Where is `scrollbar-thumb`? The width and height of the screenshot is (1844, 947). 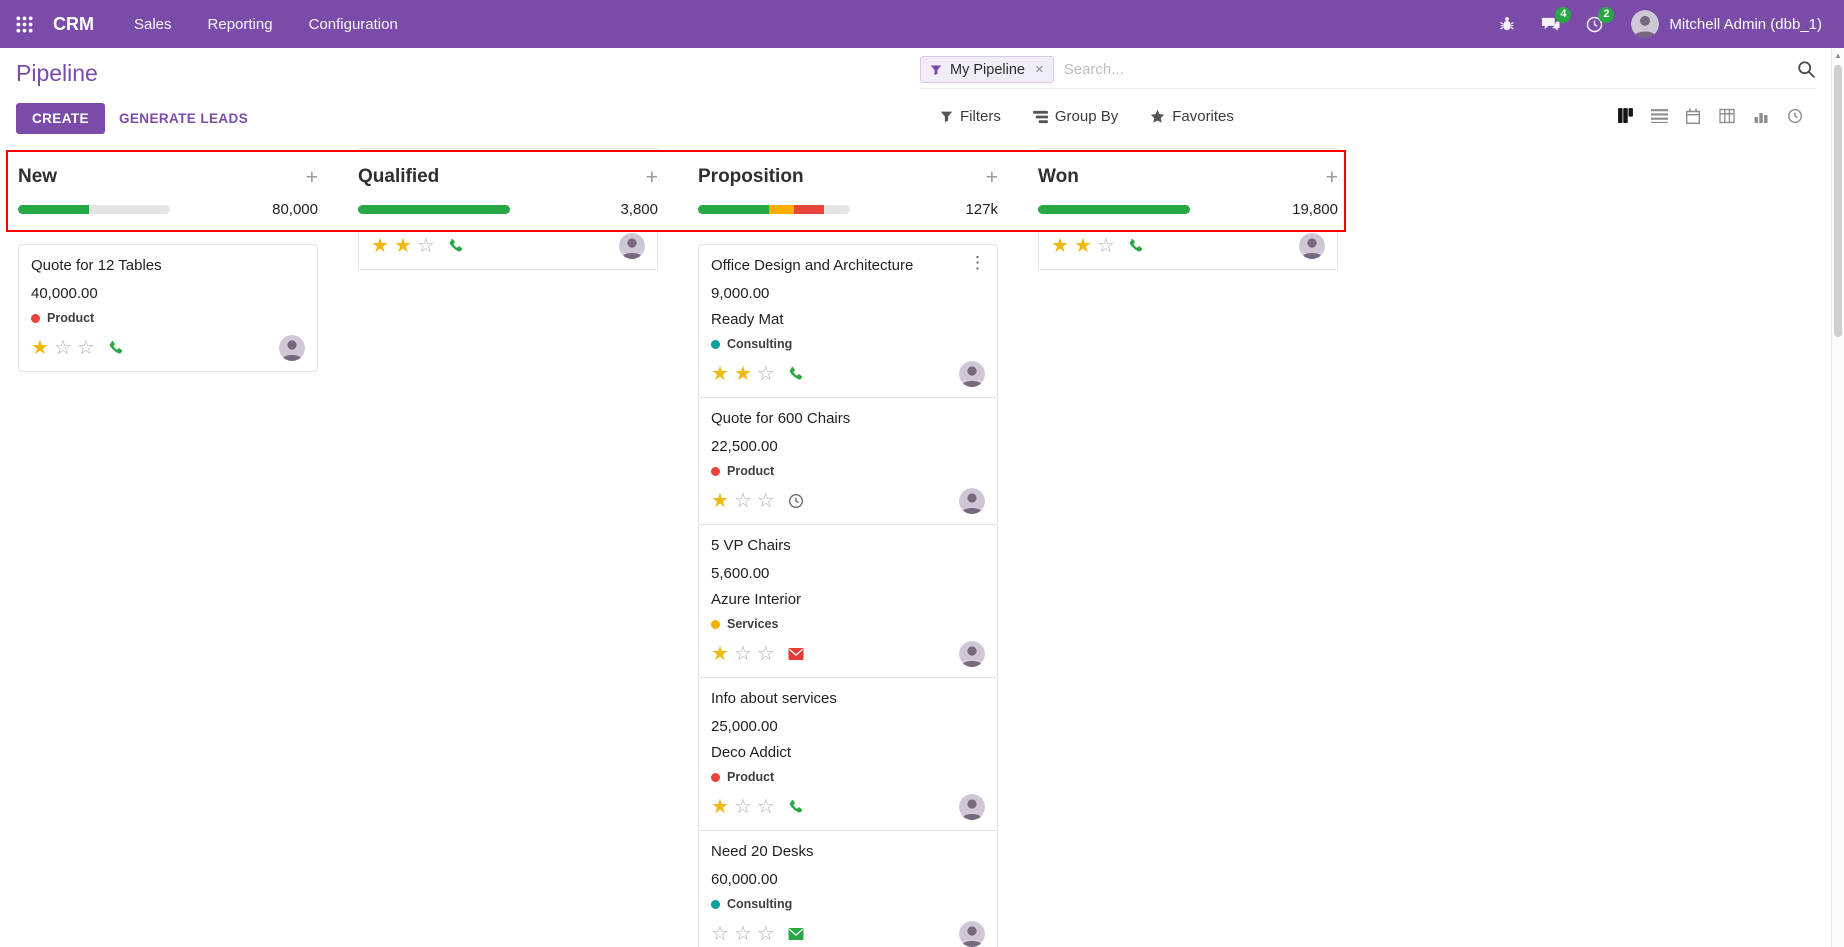 scrollbar-thumb is located at coordinates (1838, 201).